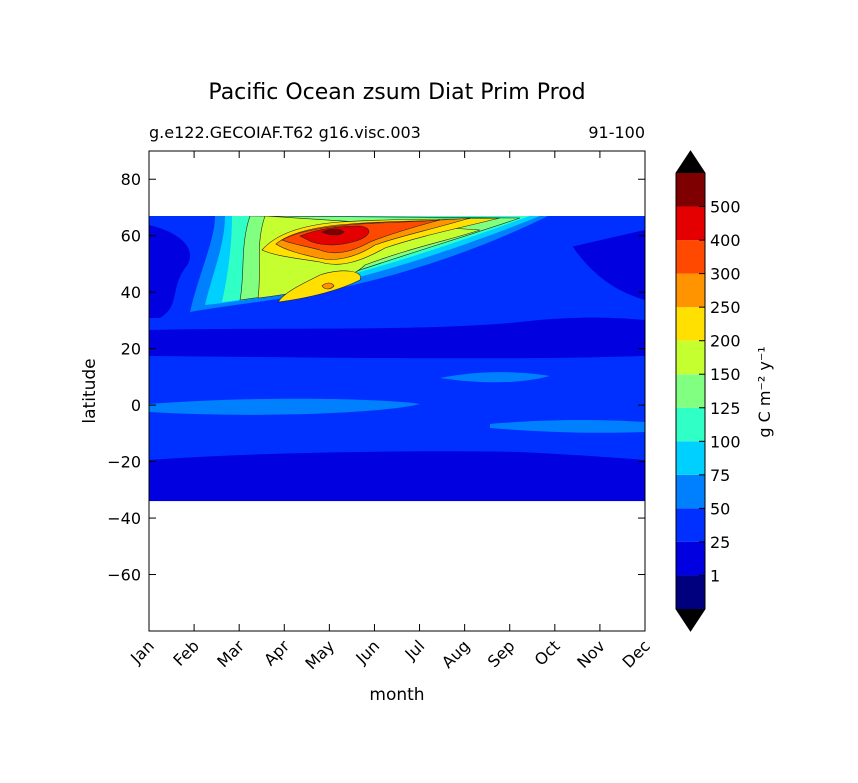 This screenshot has height=783, width=858. I want to click on colorbar-frame, so click(690, 391).